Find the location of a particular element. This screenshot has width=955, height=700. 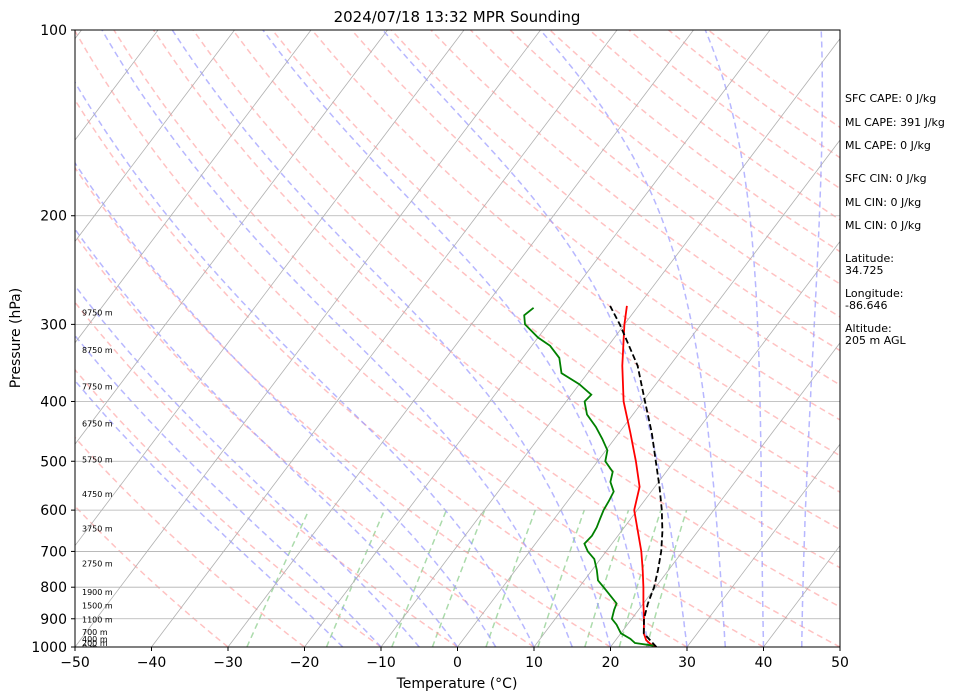

side-info-text: 34.725 is located at coordinates (864, 270).